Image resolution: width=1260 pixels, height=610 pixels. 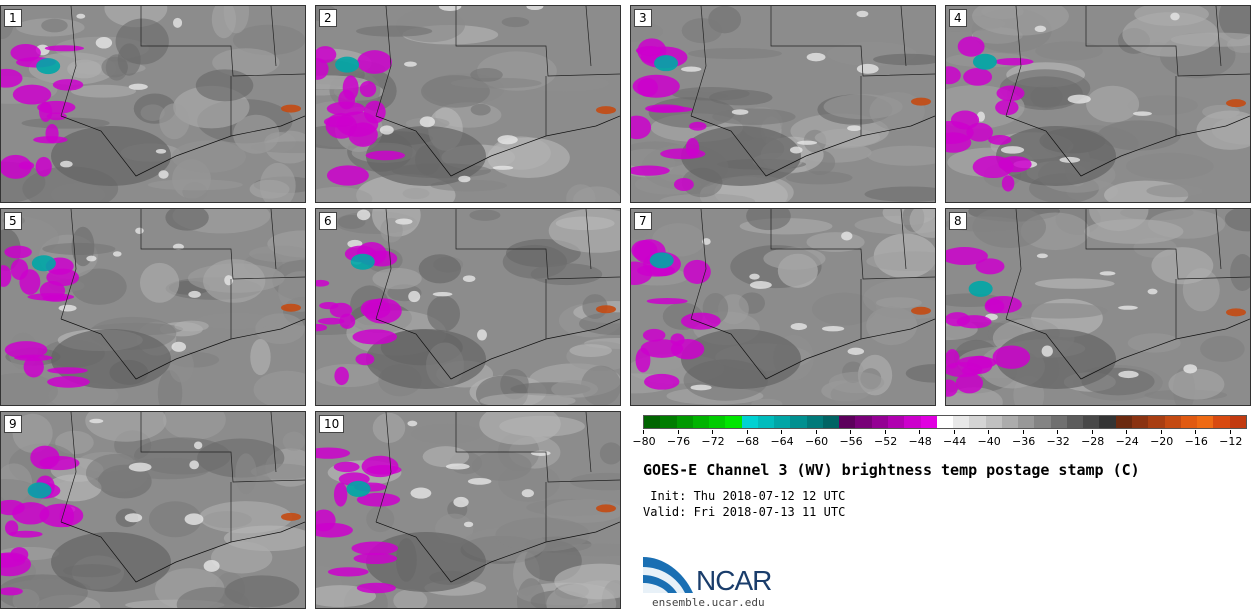 I want to click on colorbar-tick-label: −28, so click(x=1093, y=441).